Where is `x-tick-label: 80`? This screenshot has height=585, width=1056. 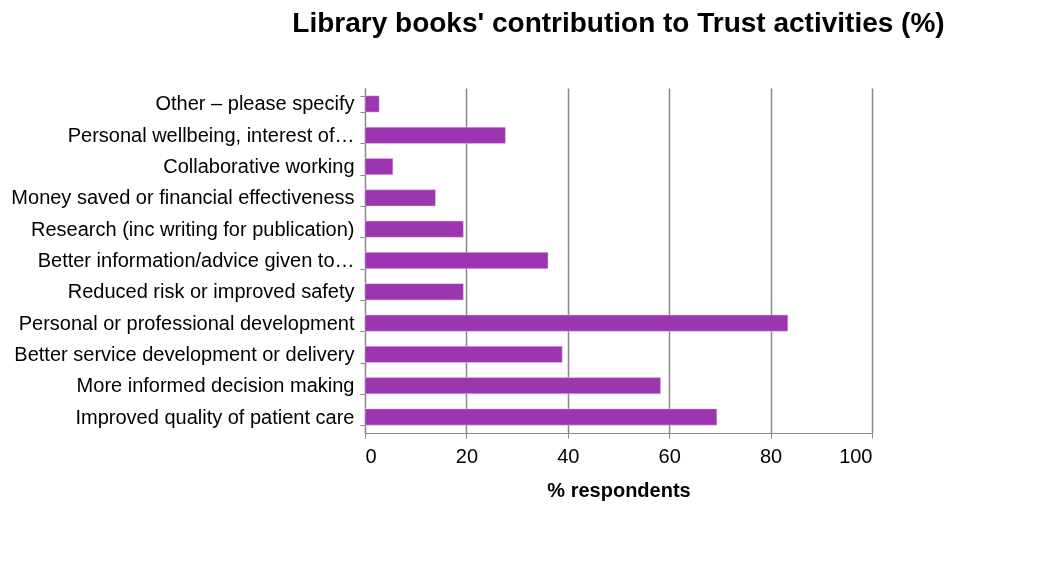
x-tick-label: 80 is located at coordinates (771, 455).